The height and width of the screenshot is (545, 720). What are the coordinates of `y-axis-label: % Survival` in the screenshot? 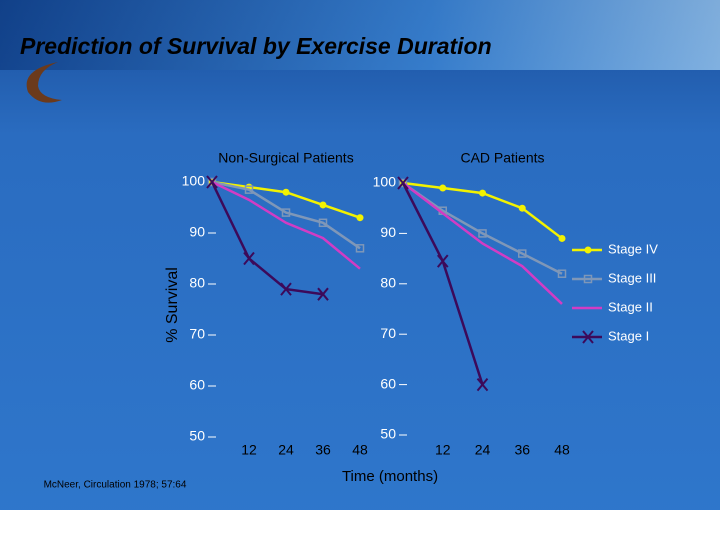 It's located at (172, 305).